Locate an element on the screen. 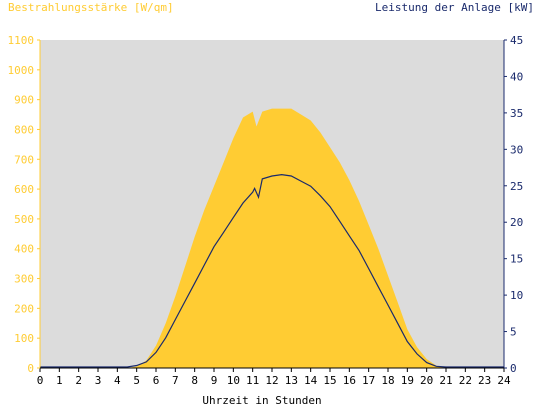 This screenshot has height=408, width=544. x-tick-label: 17 is located at coordinates (368, 380).